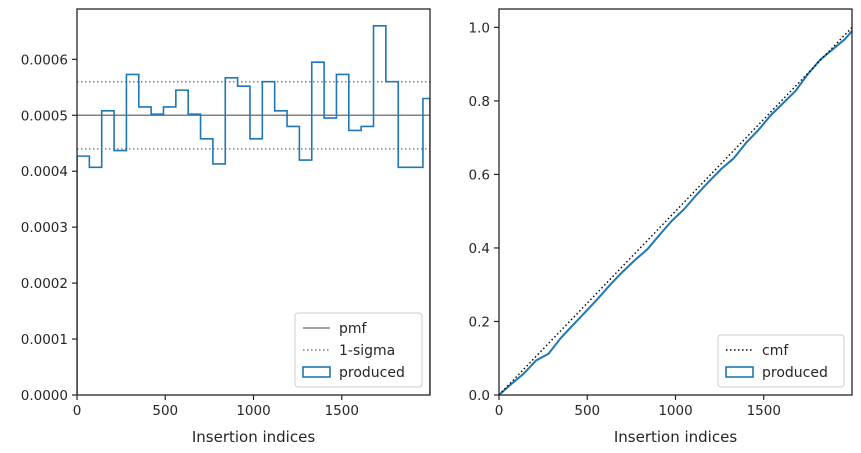  I want to click on right-y-tick-label: 1.0, so click(479, 28).